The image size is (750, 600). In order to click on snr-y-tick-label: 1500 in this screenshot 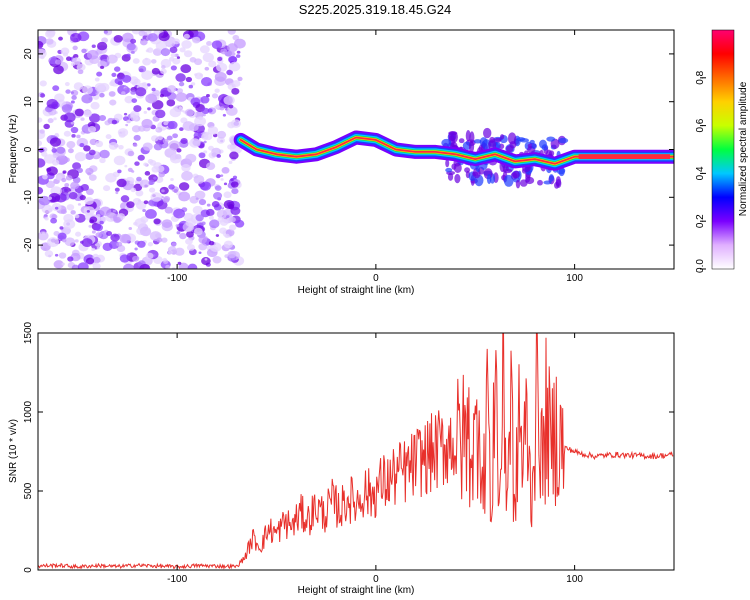, I will do `click(28, 332)`.